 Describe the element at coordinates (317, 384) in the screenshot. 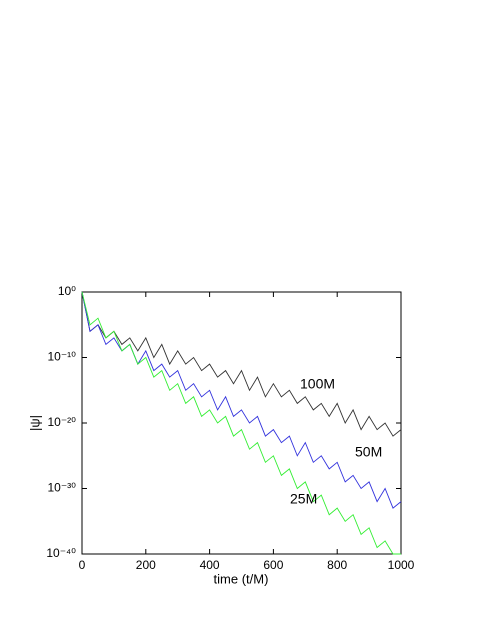

I see `series-label: 100M` at that location.